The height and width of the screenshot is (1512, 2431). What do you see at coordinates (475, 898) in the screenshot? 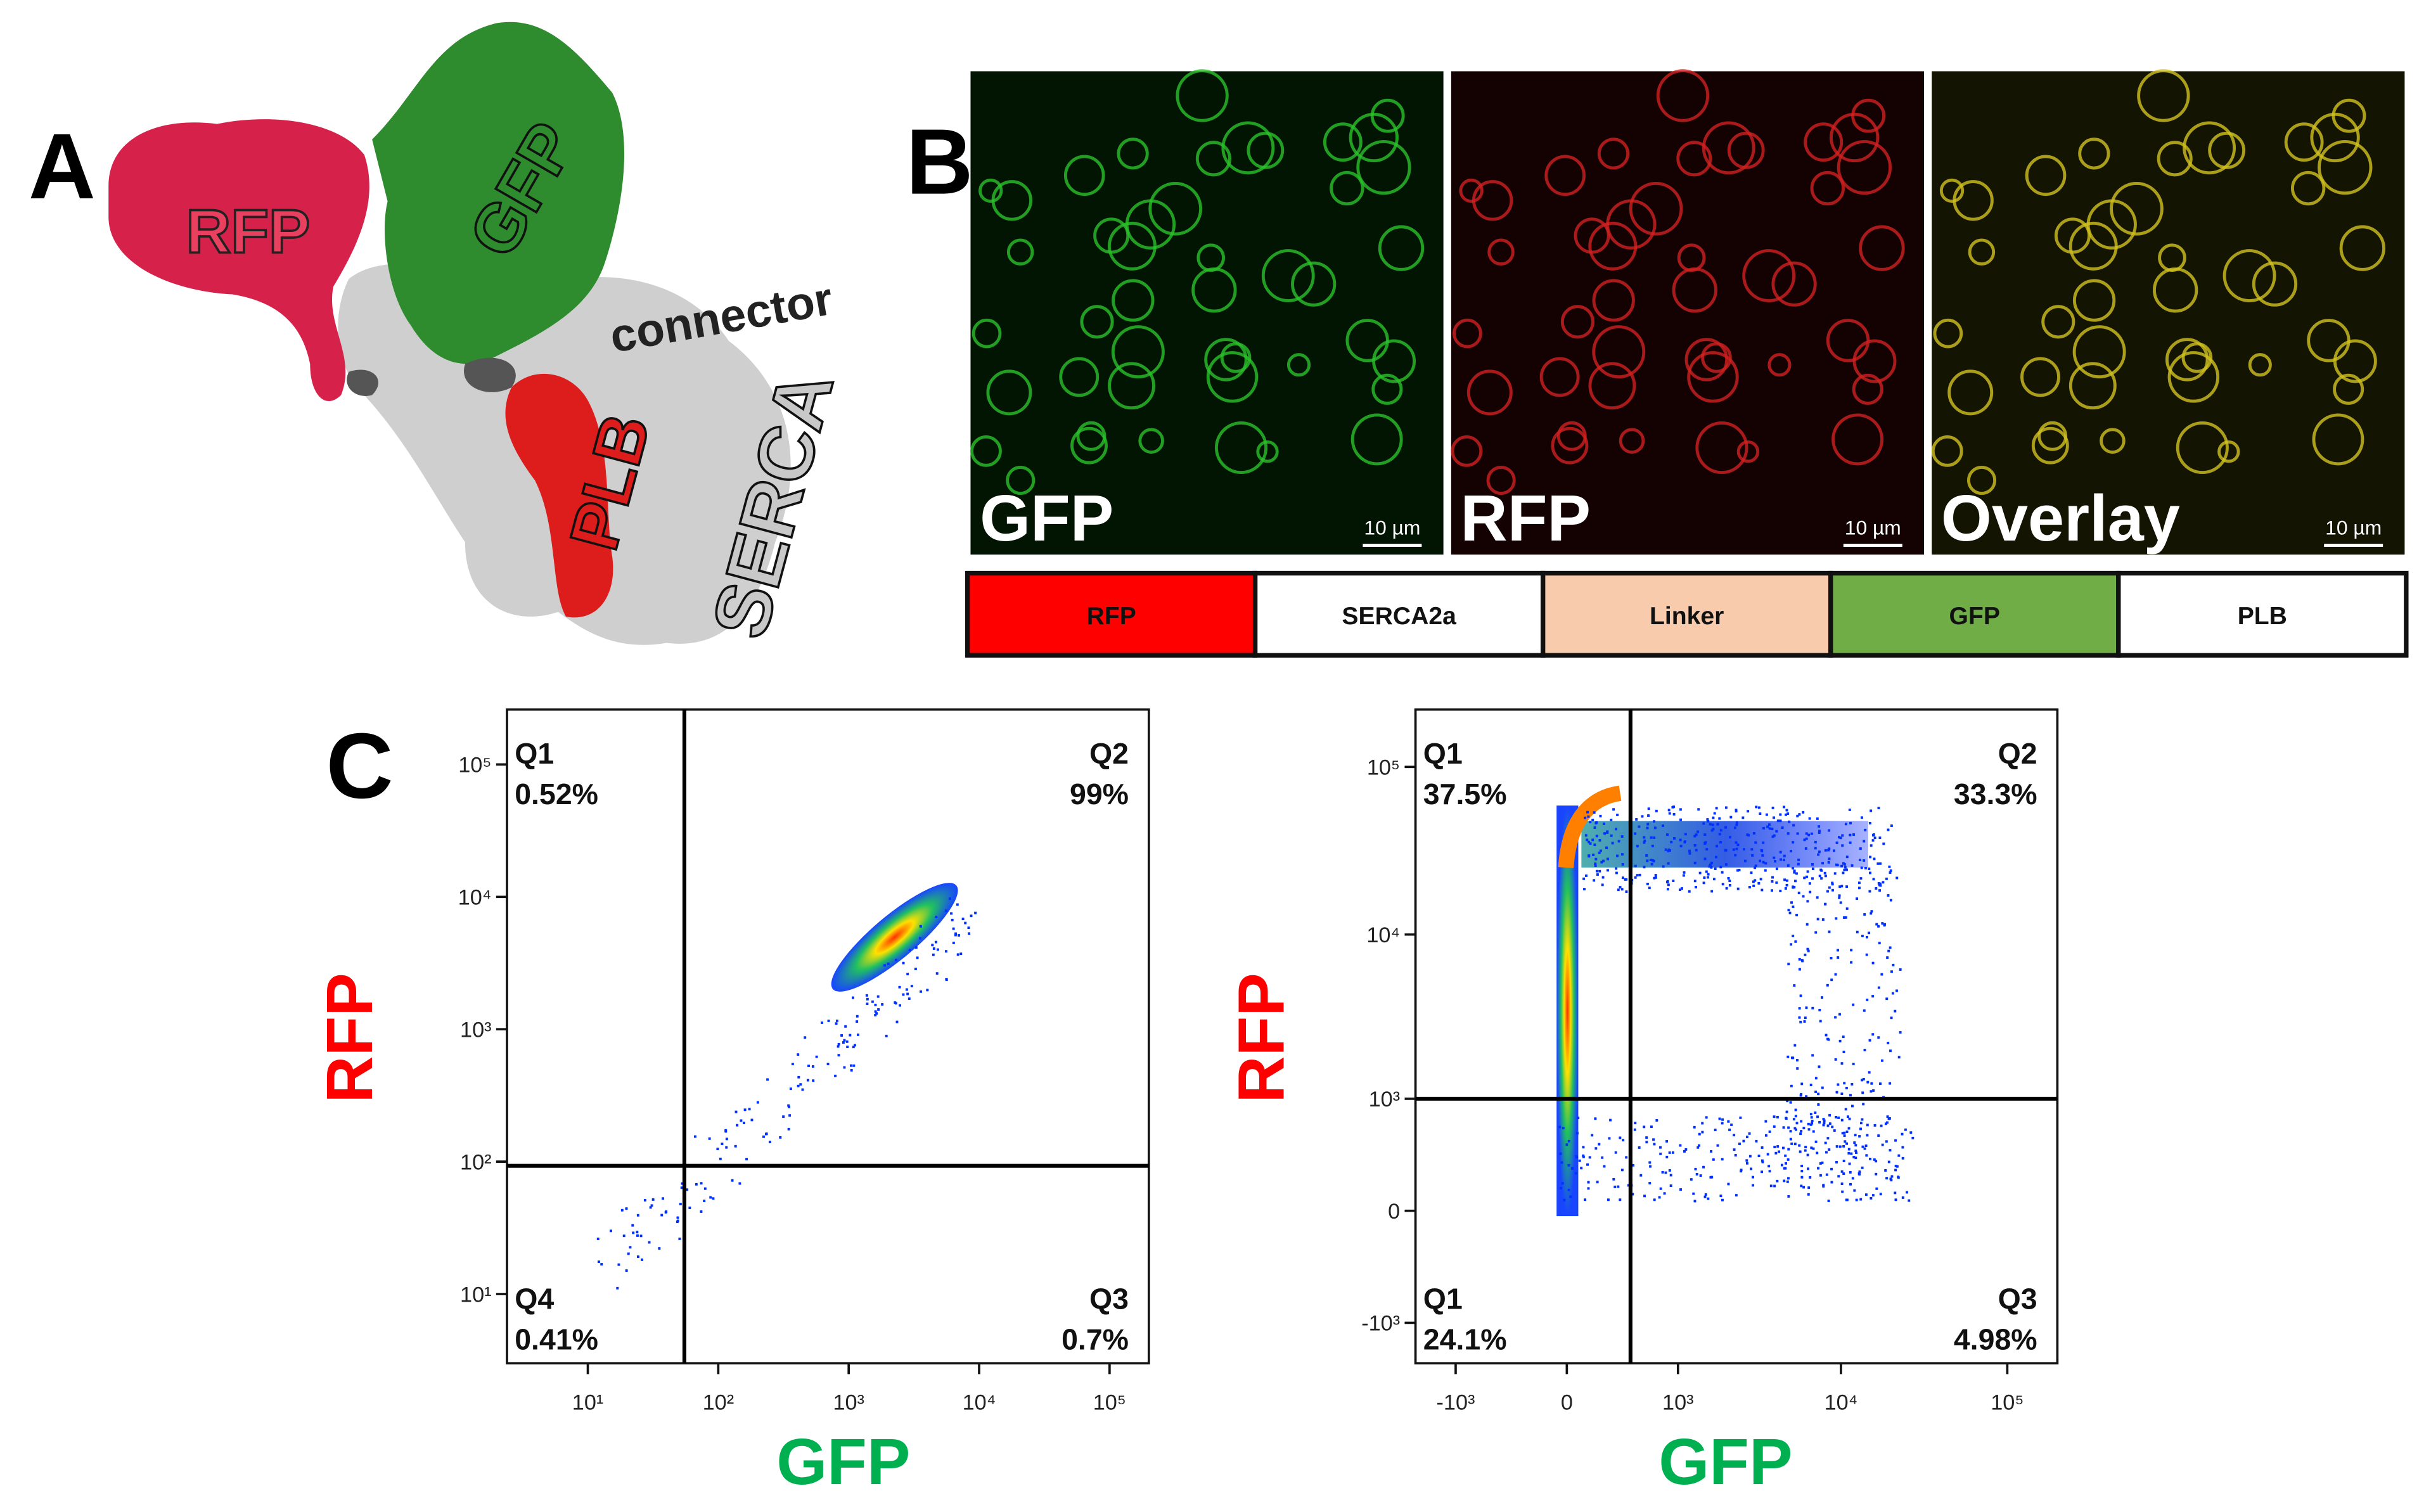
I see `y-tick-label: 10⁴` at bounding box center [475, 898].